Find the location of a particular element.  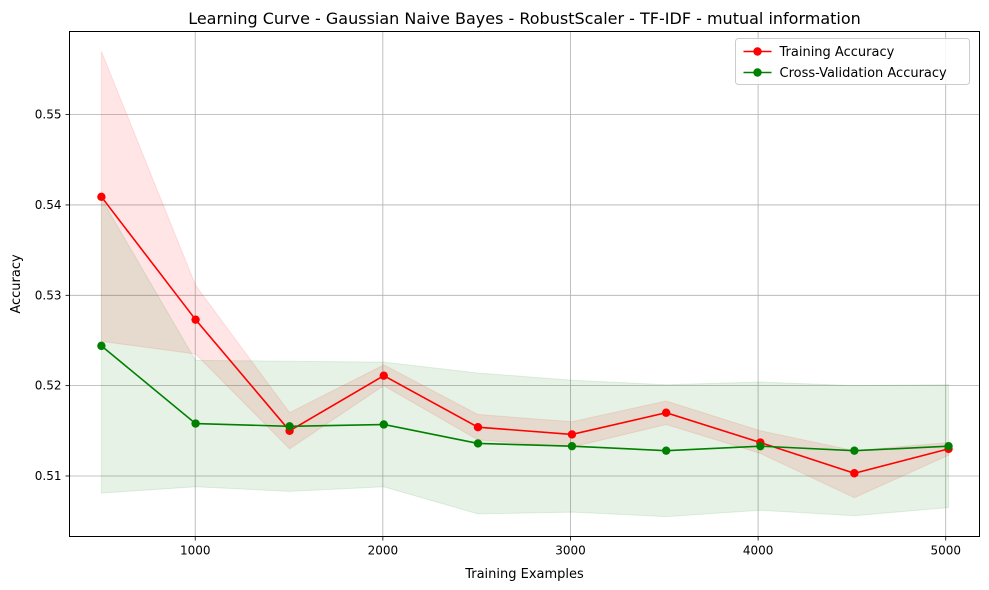

y-tick-label: 0.53 is located at coordinates (48, 295).